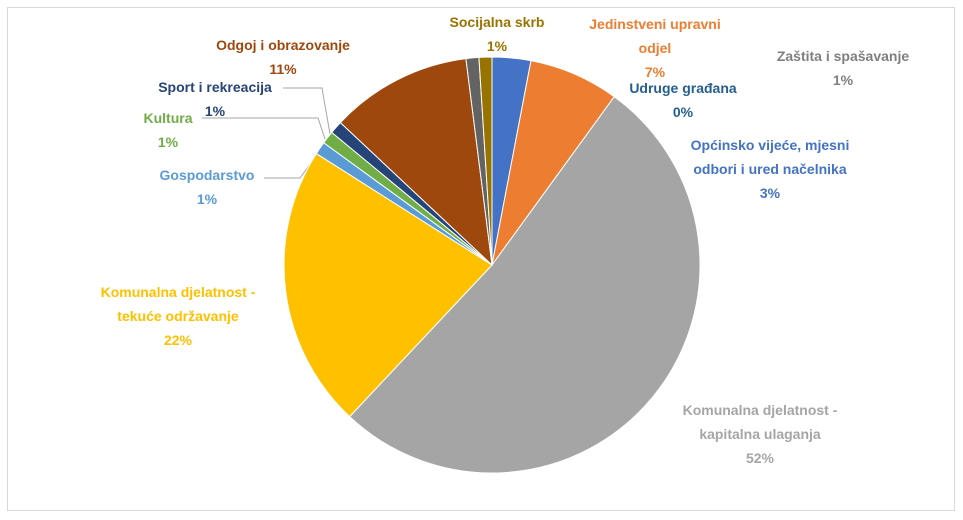 Image resolution: width=963 pixels, height=520 pixels. I want to click on data-label: Socijalna skrb 1%, so click(497, 34).